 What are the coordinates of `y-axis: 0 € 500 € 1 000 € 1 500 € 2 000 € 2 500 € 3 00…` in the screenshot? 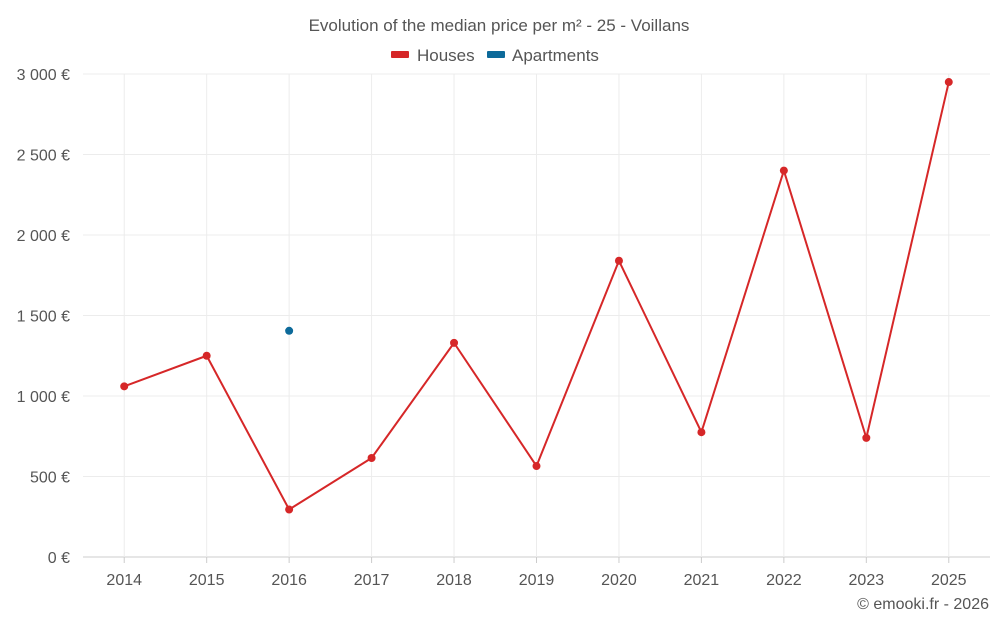 It's located at (43, 317).